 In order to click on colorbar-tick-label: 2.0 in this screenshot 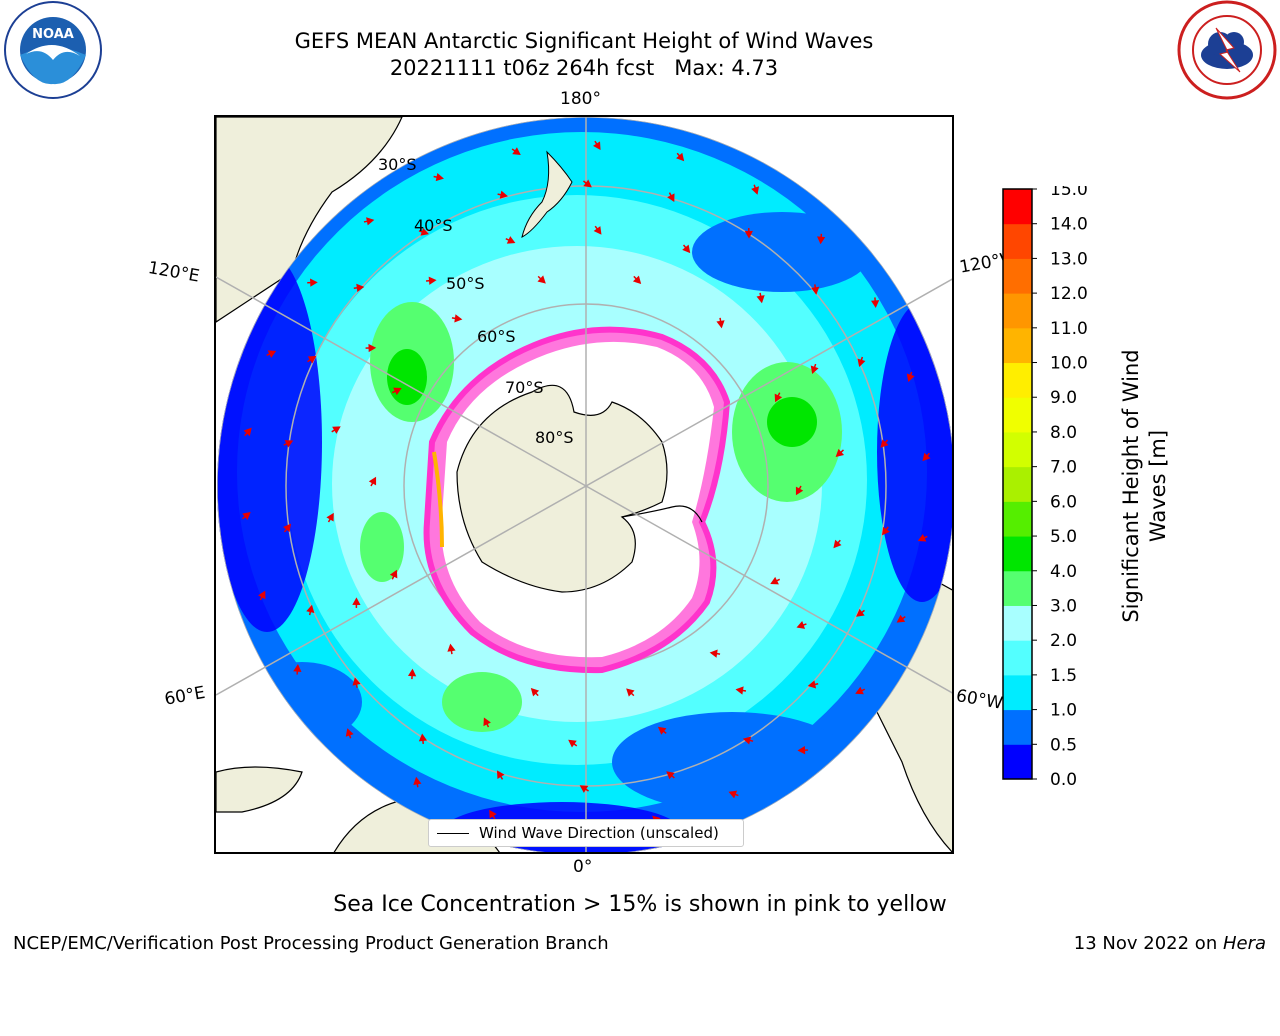, I will do `click(1063, 641)`.